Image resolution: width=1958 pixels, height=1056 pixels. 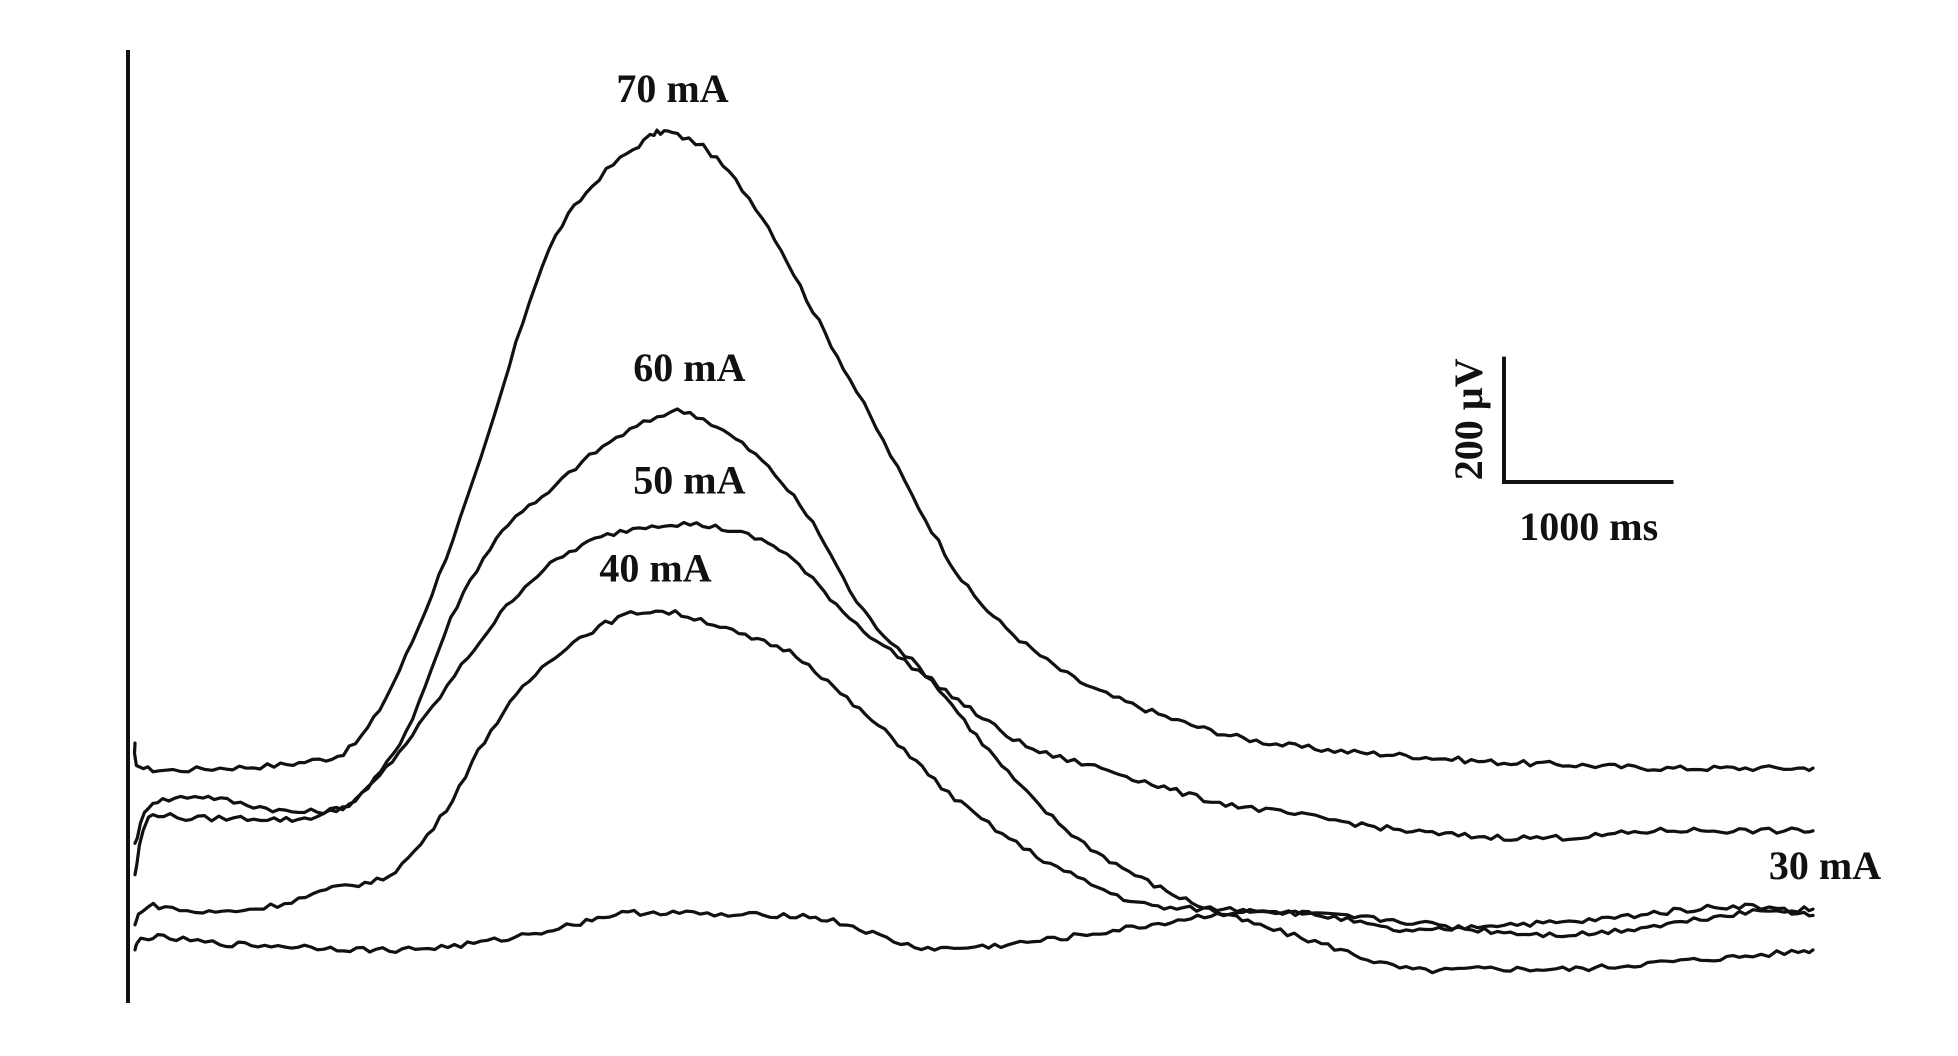 I want to click on series-label-50-ma: 50 mA, so click(x=689, y=480).